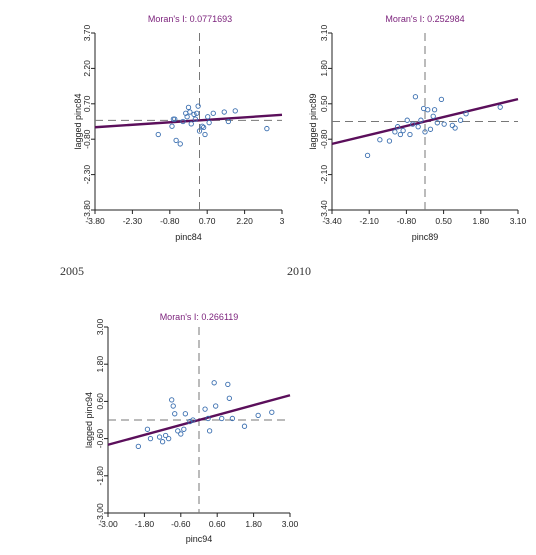 The height and width of the screenshot is (555, 536). Describe the element at coordinates (282, 221) in the screenshot. I see `x-tick-label: 3` at that location.